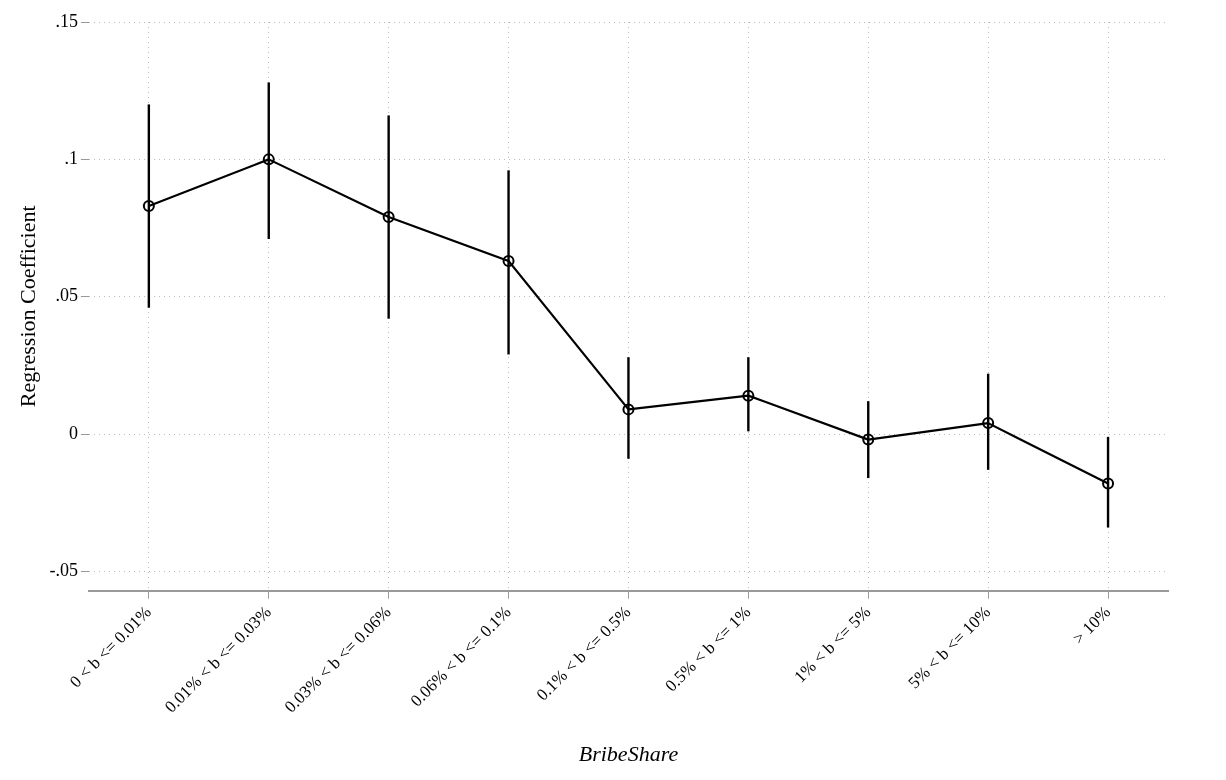  Describe the element at coordinates (949, 647) in the screenshot. I see `x-tick-label: 5% < b <= 10%` at that location.